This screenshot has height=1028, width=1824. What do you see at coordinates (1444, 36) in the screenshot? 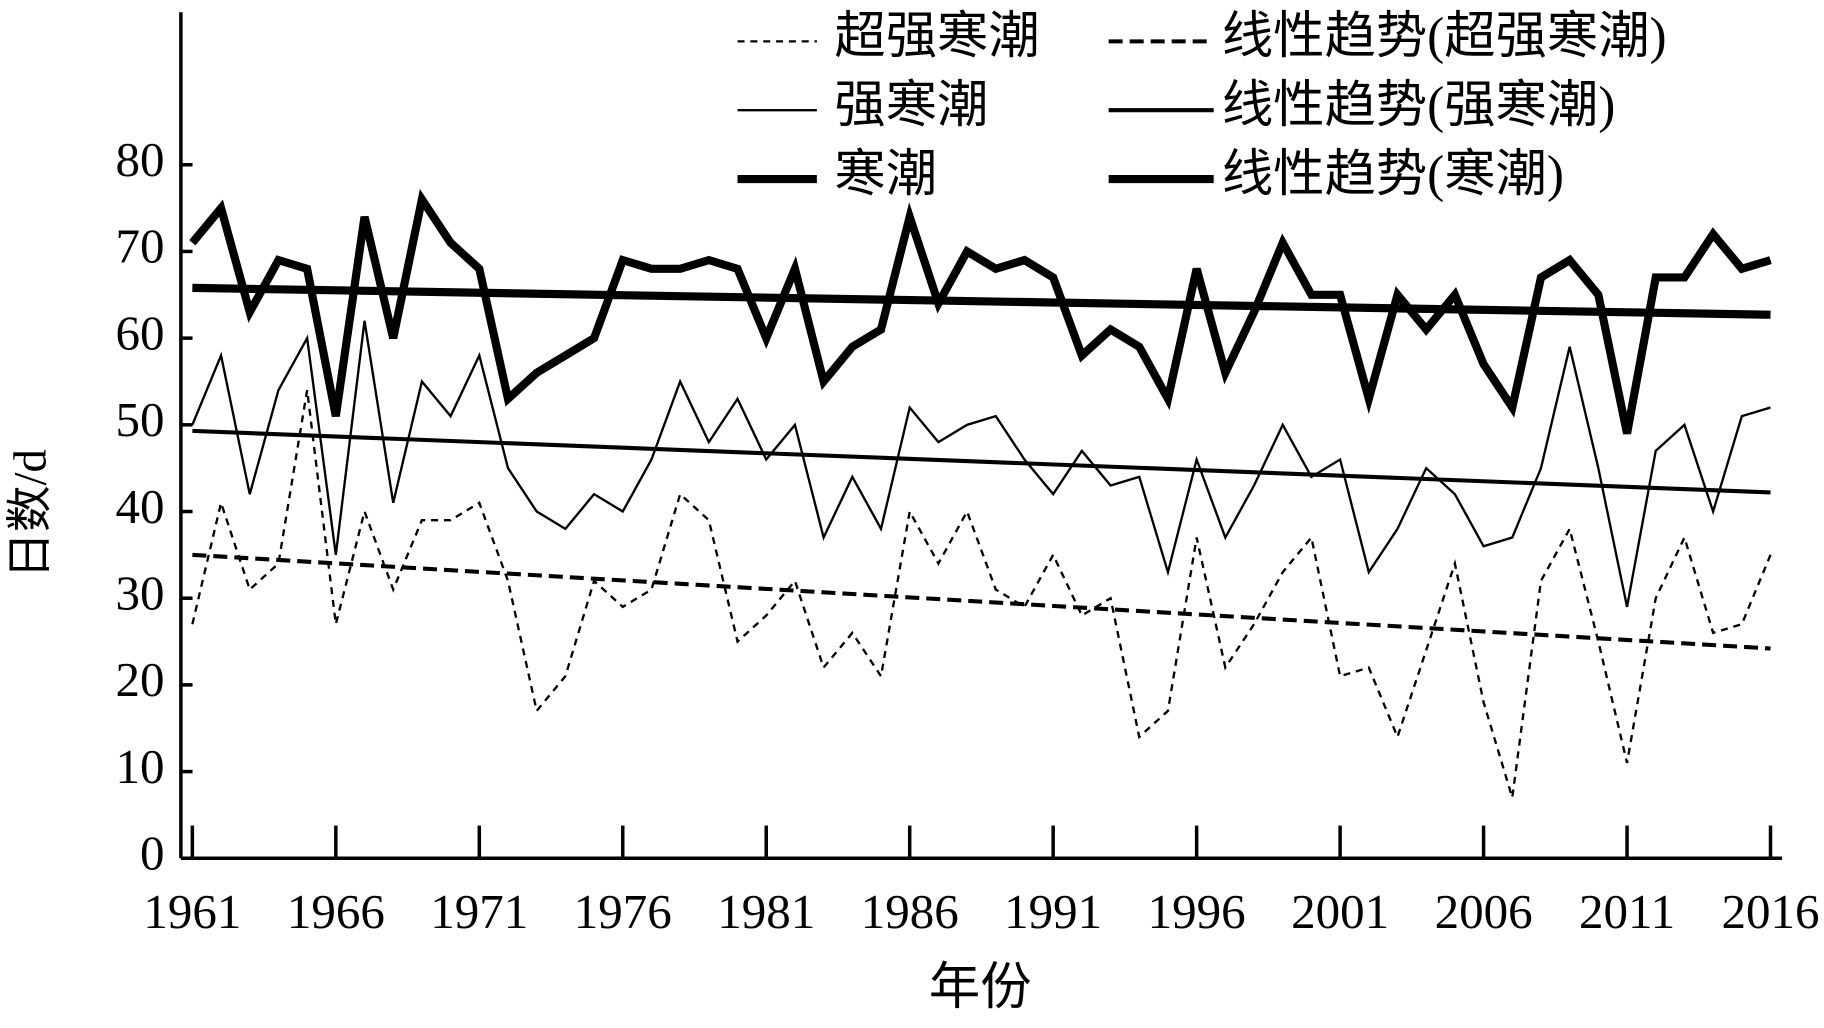
I see `legend-label: 线性趋势(超强寒潮)` at bounding box center [1444, 36].